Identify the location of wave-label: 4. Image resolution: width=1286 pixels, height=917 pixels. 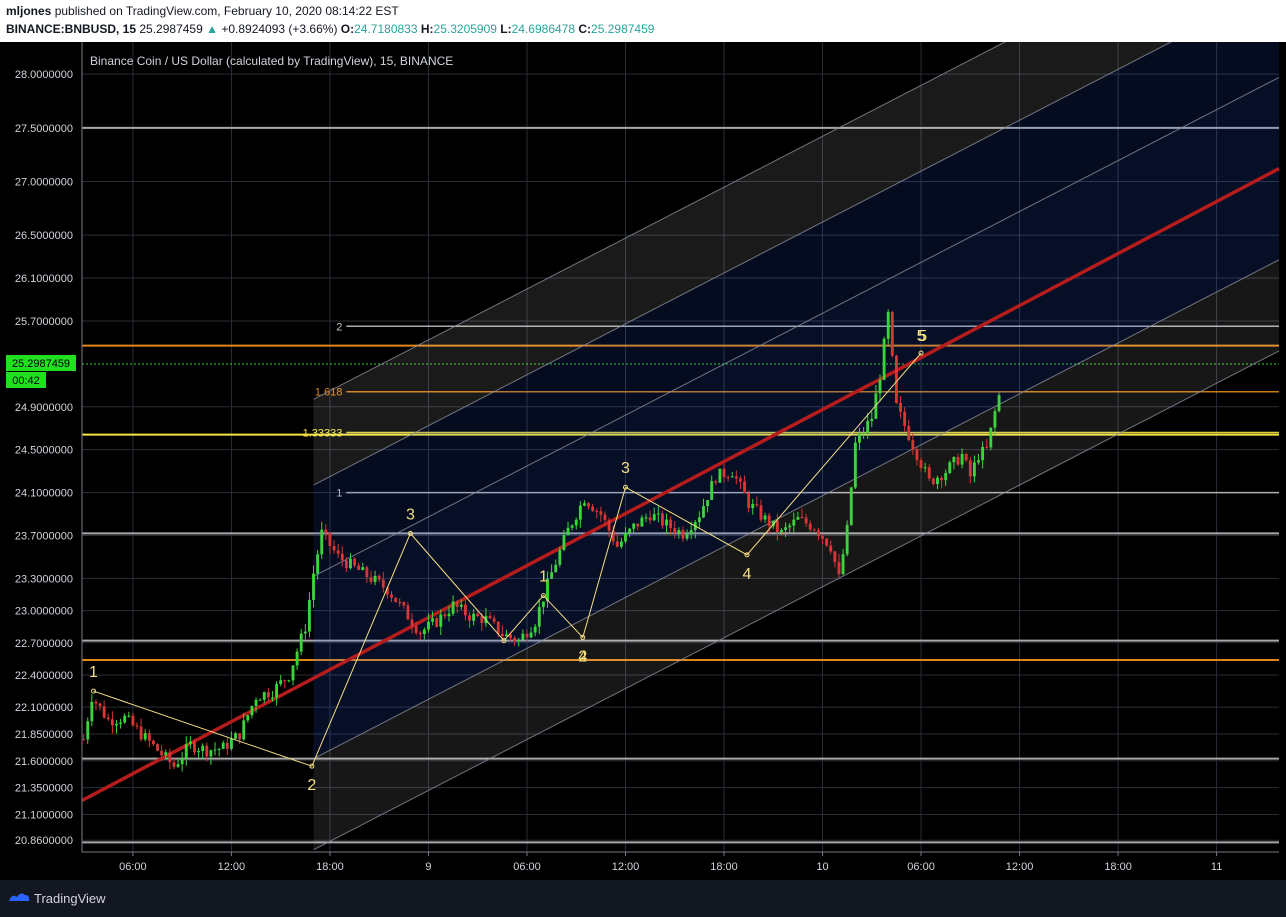
(582, 656).